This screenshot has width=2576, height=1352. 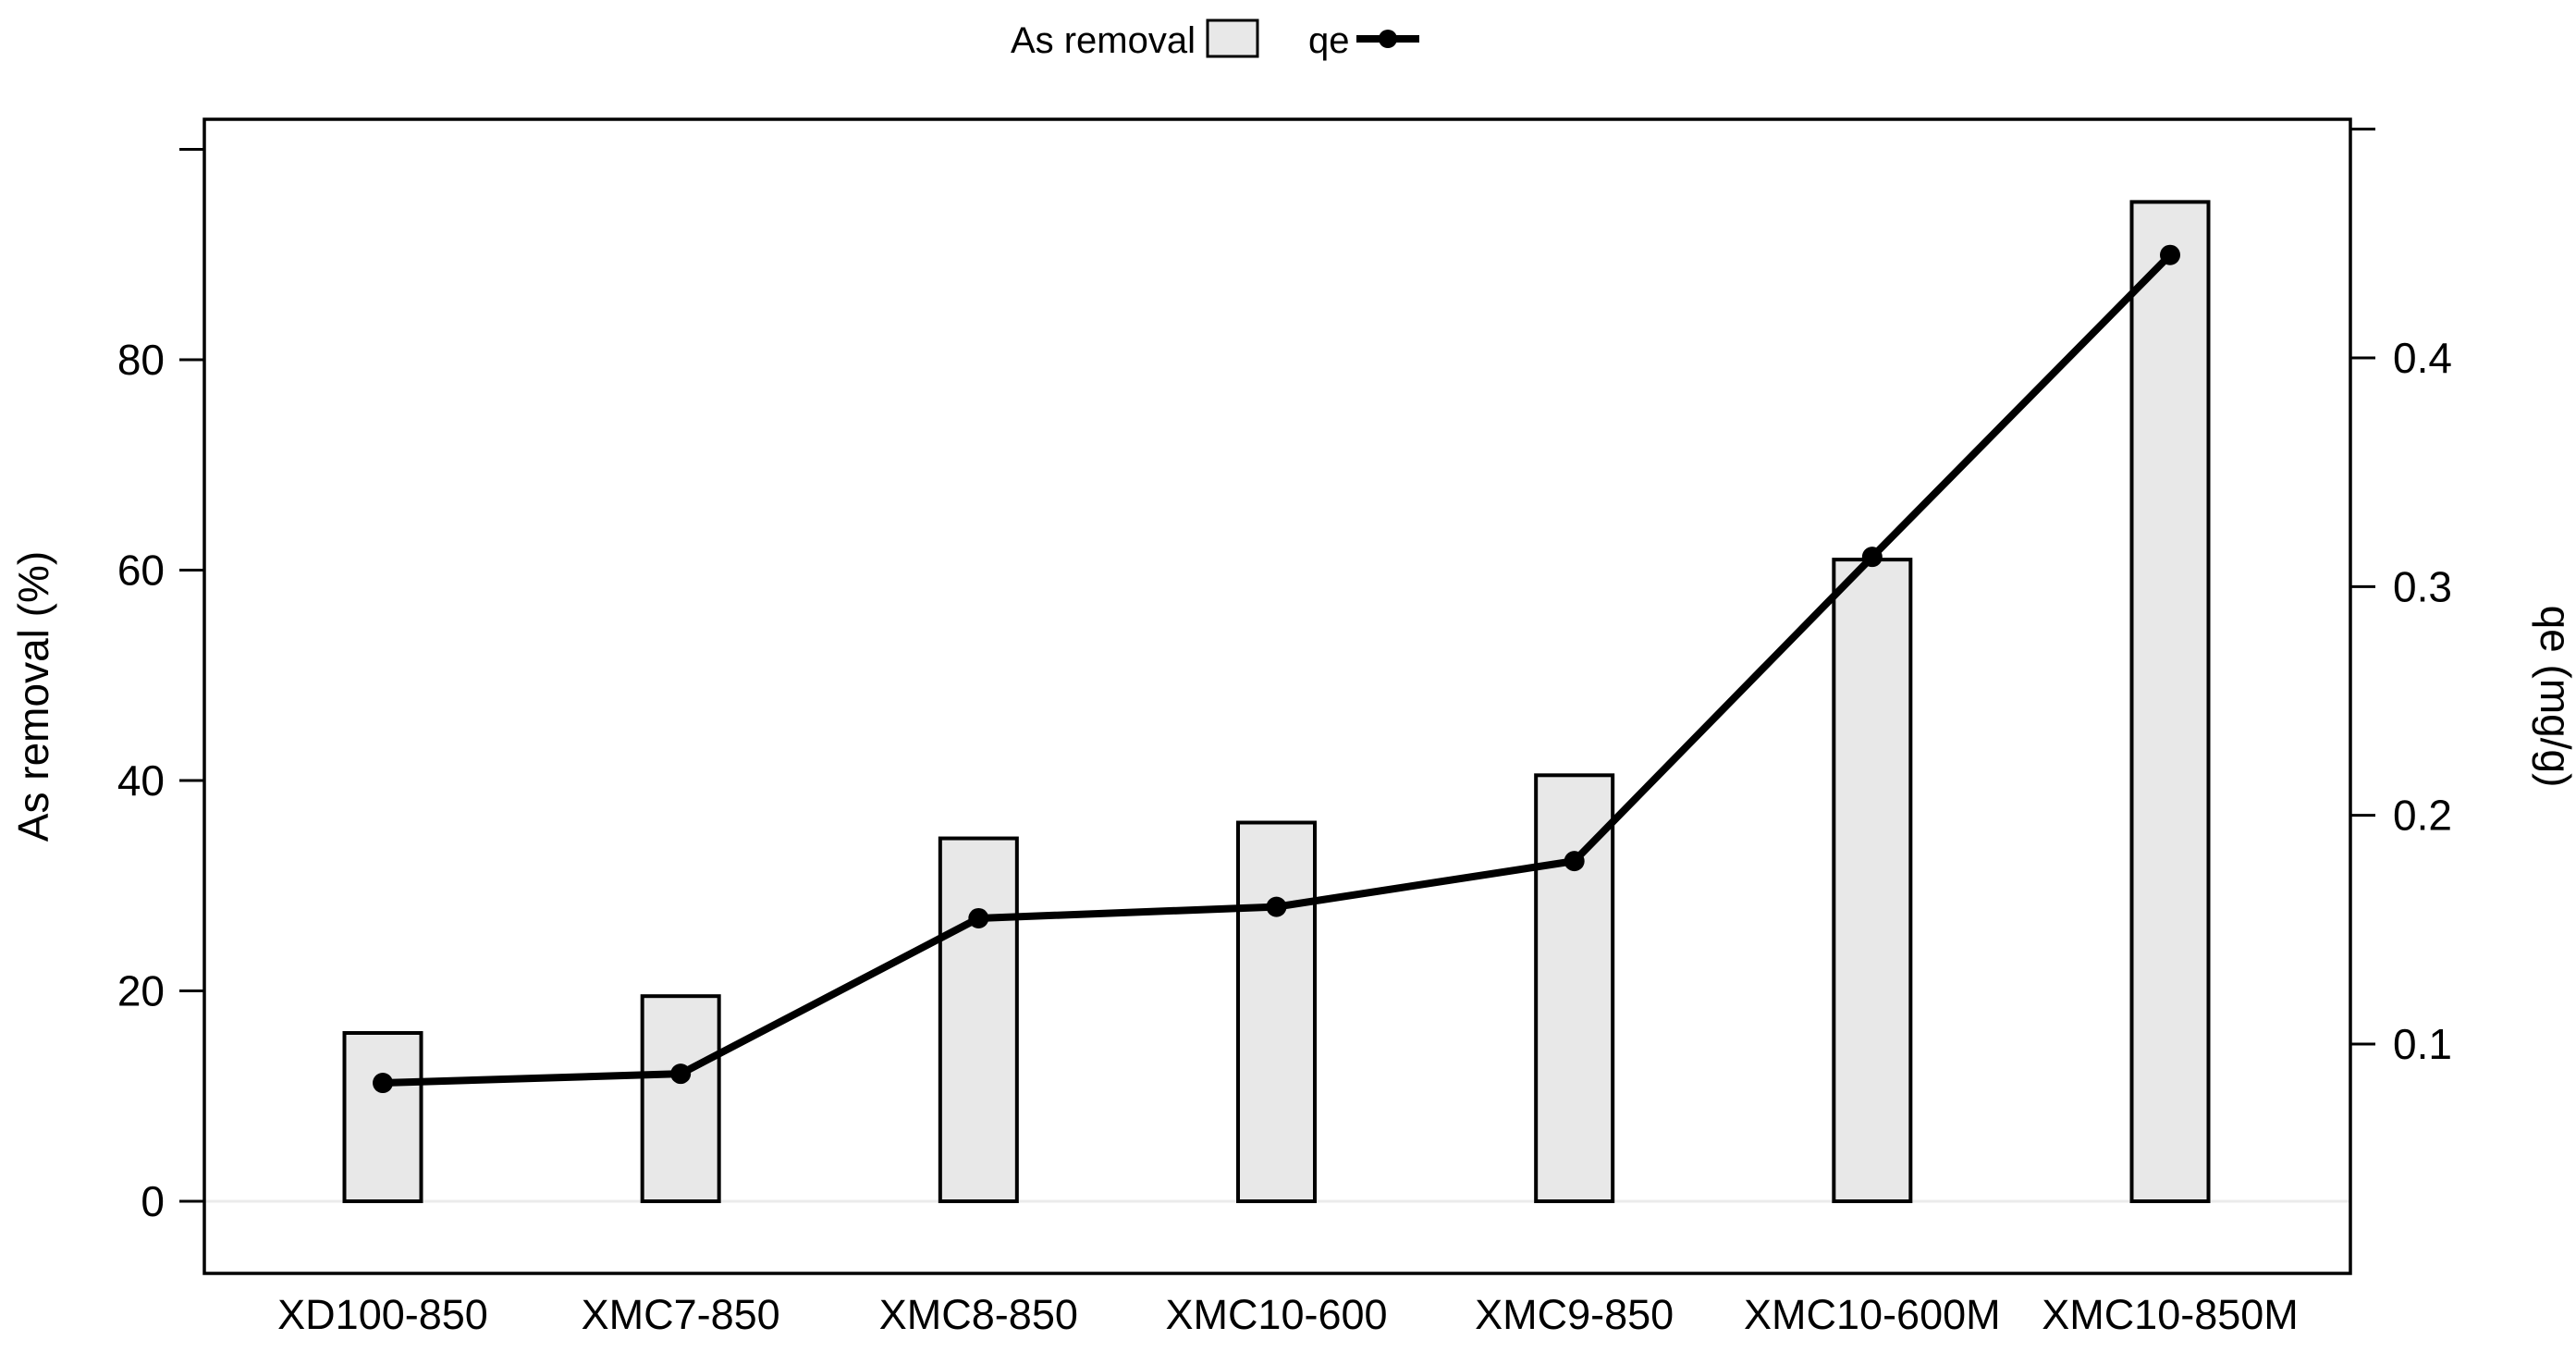 I want to click on left-tick-label-0: 0, so click(x=153, y=1201).